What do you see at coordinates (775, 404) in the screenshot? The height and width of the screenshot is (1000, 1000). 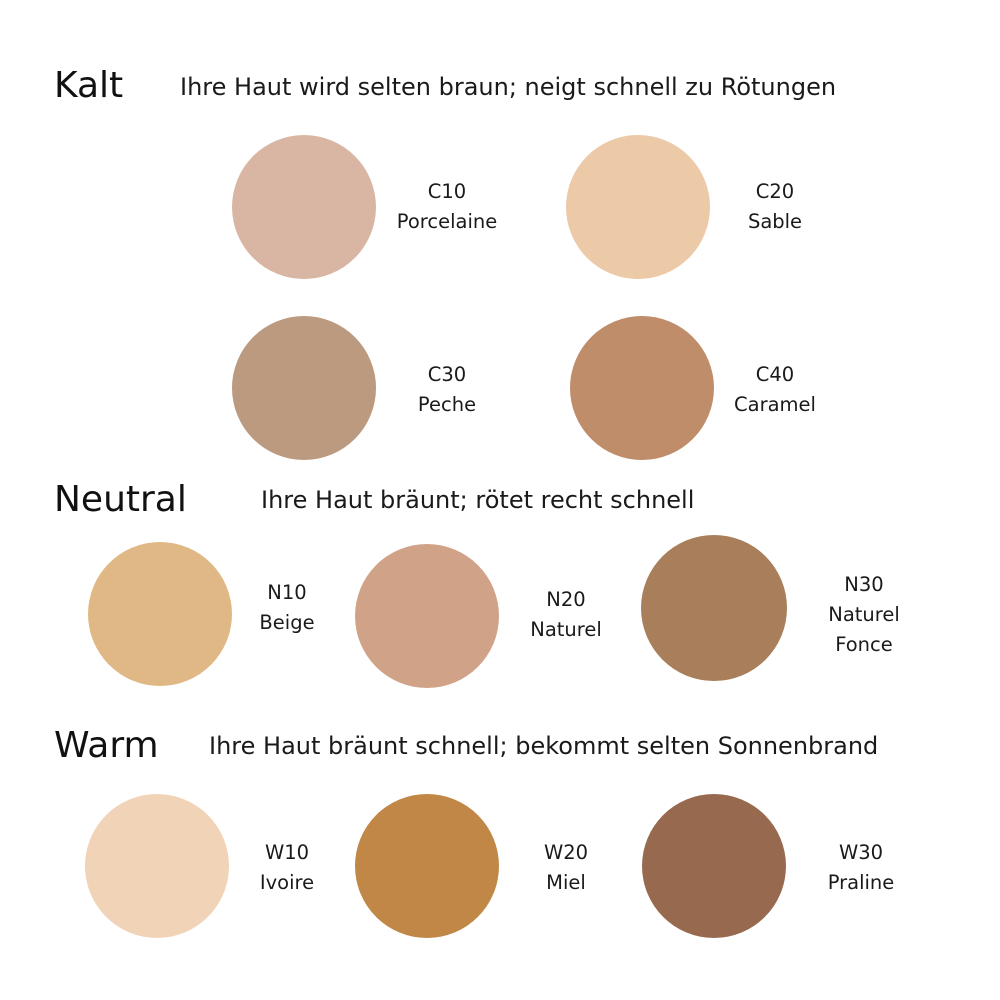 I see `shade-name: Caramel` at bounding box center [775, 404].